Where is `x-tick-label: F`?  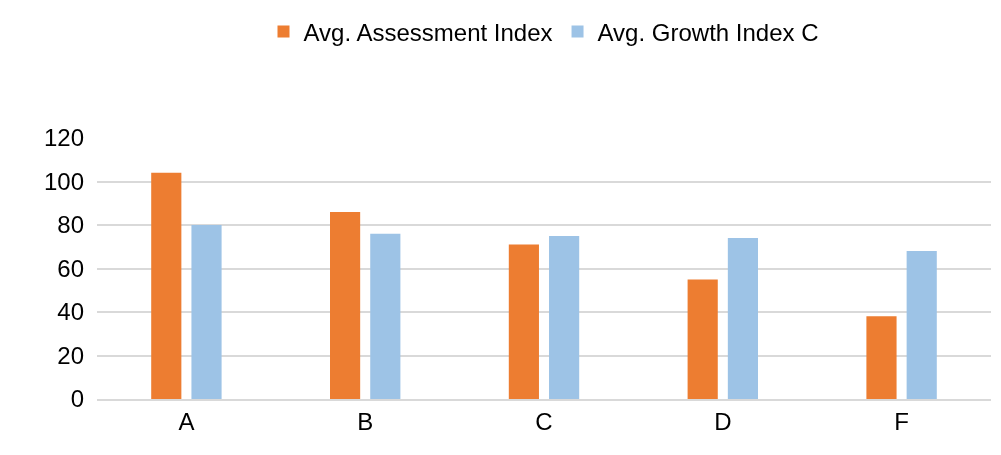 x-tick-label: F is located at coordinates (901, 421).